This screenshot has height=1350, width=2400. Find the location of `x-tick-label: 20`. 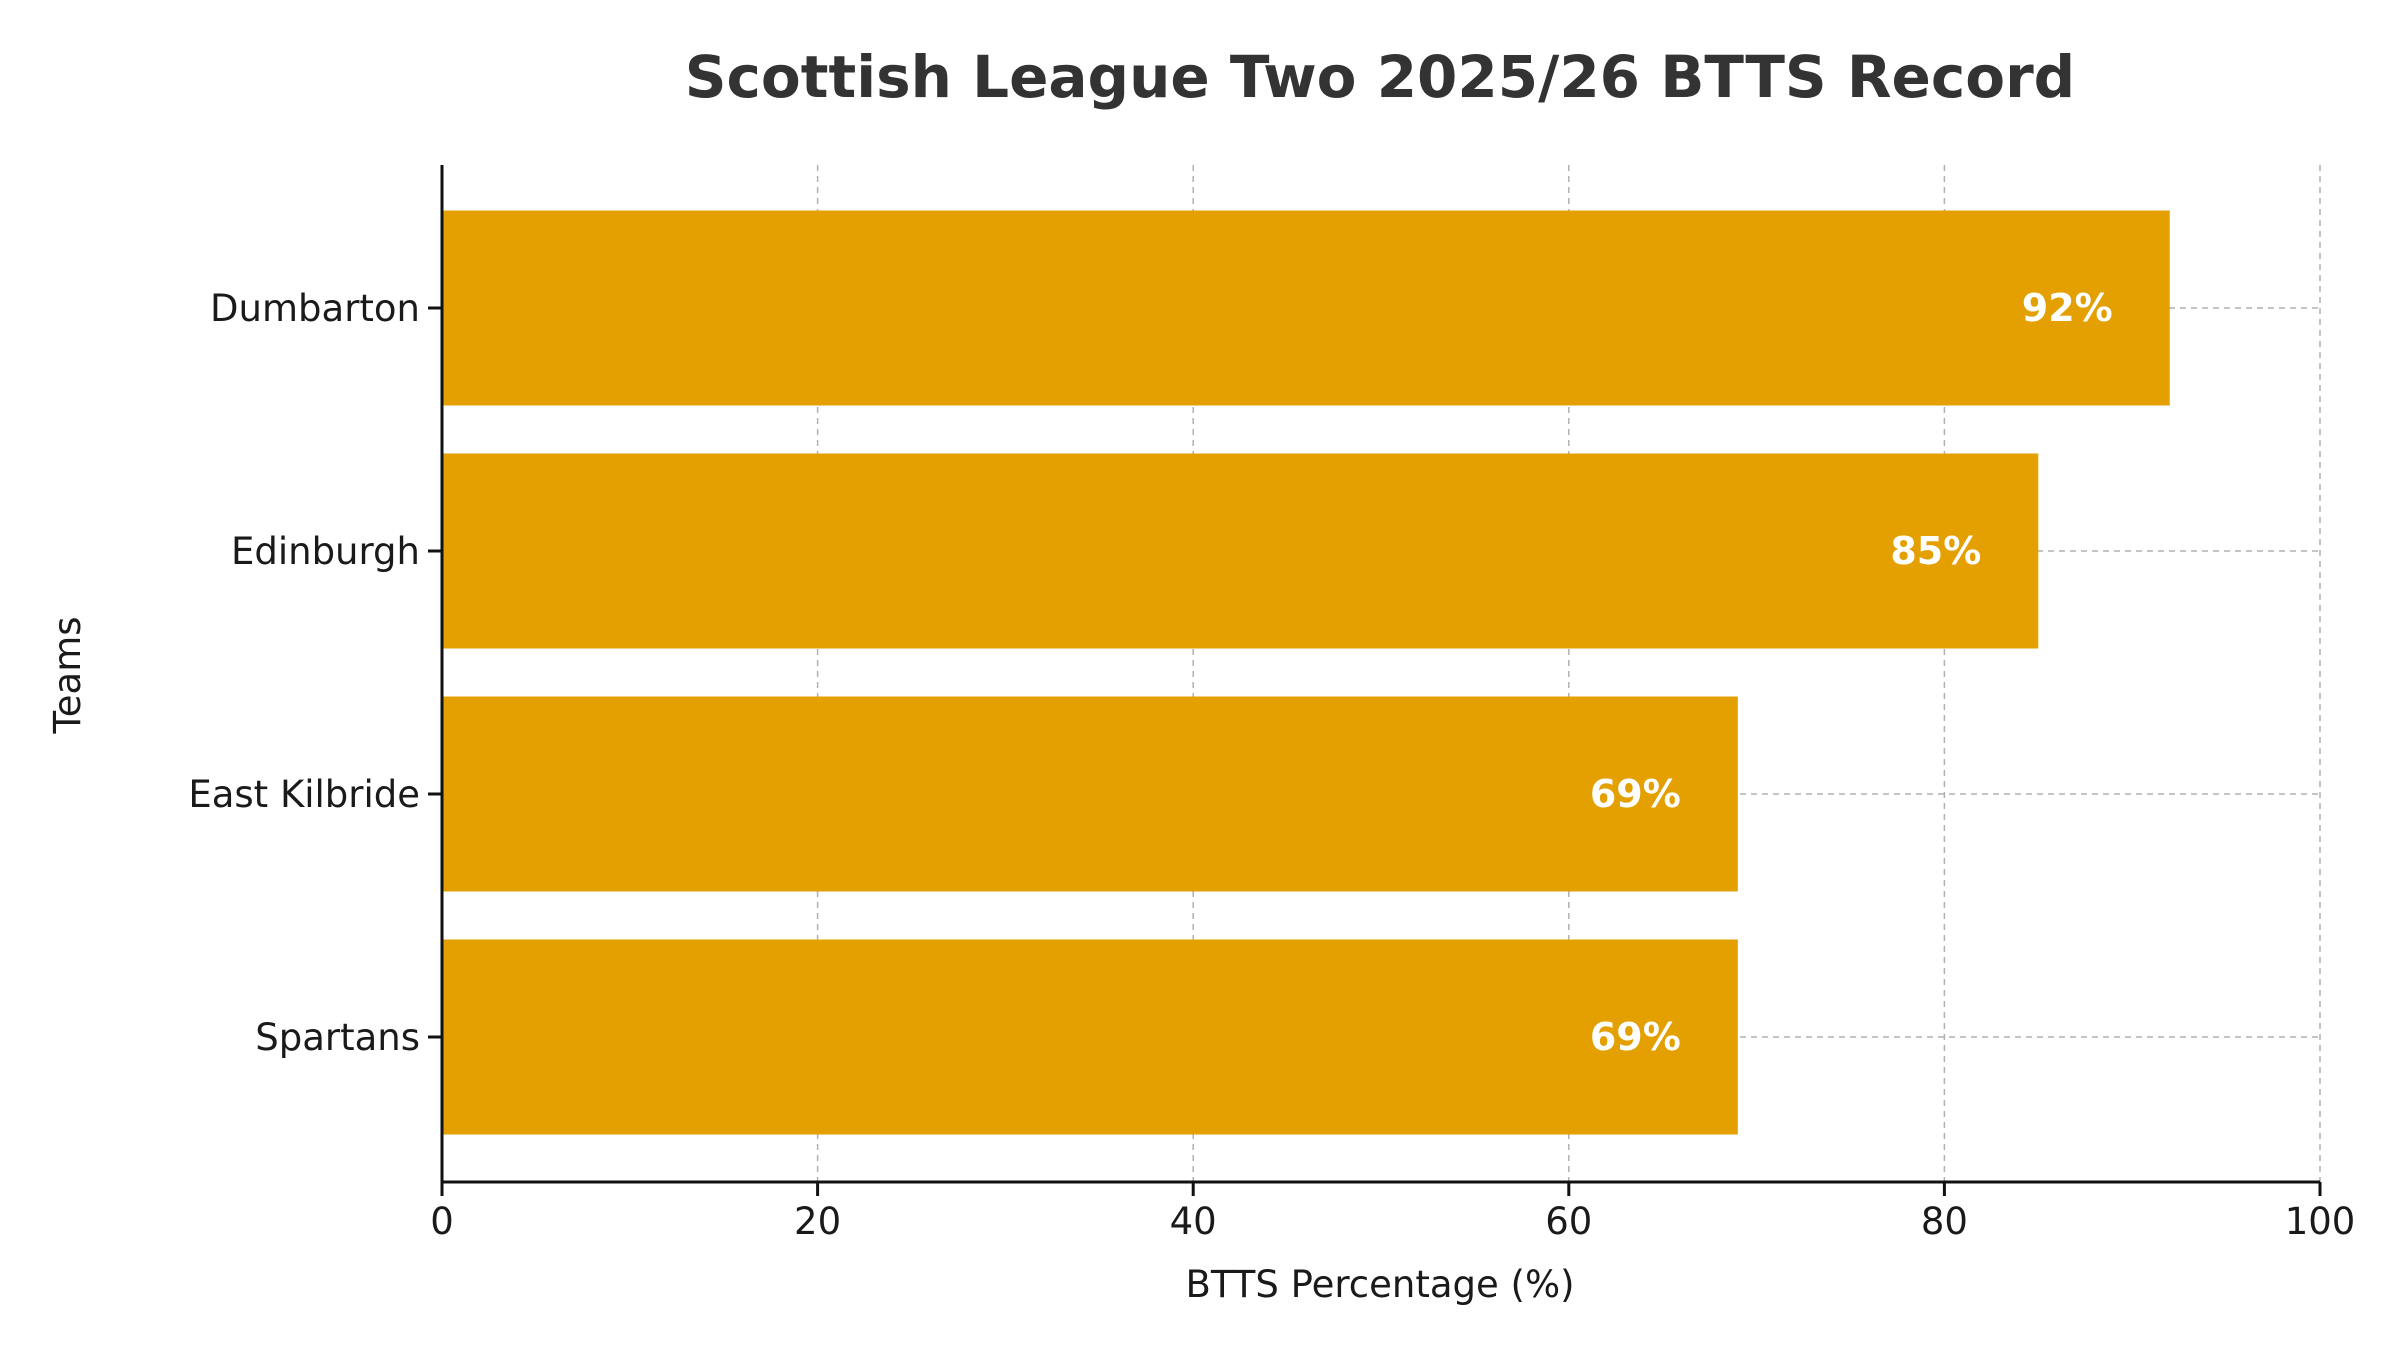

x-tick-label: 20 is located at coordinates (817, 1221).